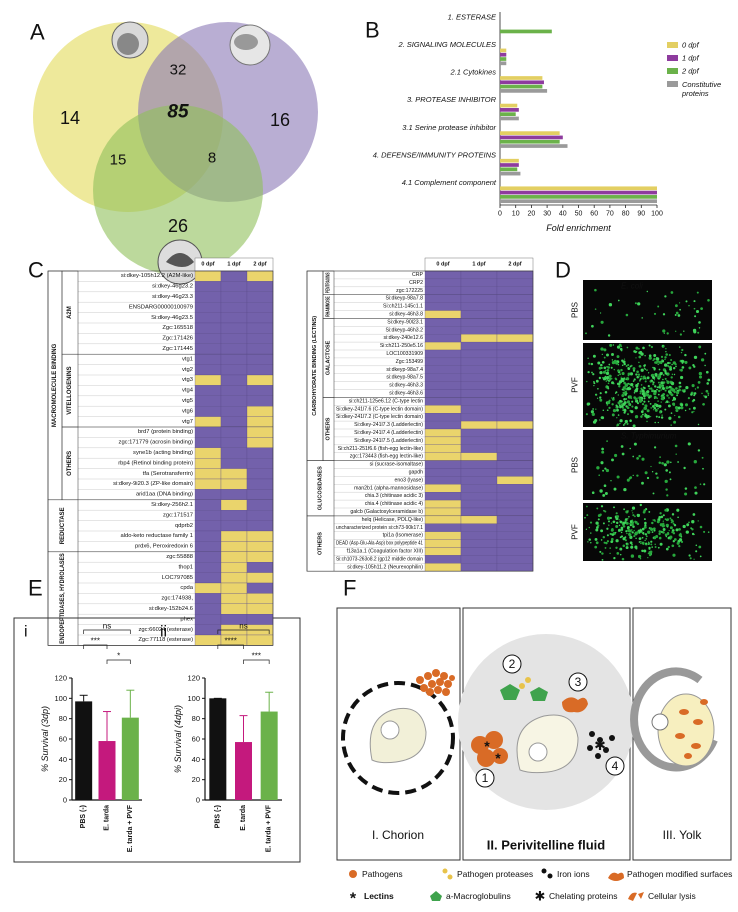 The image size is (738, 912). What do you see at coordinates (186, 619) in the screenshot?
I see `row-label: phex` at bounding box center [186, 619].